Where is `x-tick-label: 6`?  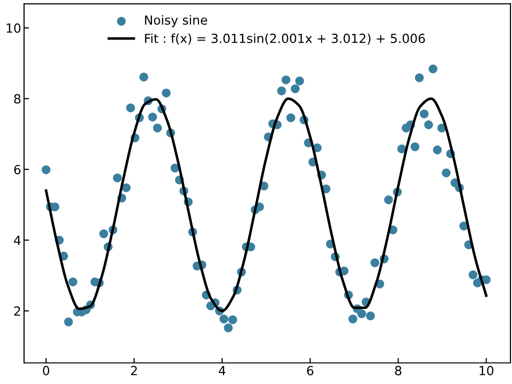
x-tick-label: 6 is located at coordinates (310, 371).